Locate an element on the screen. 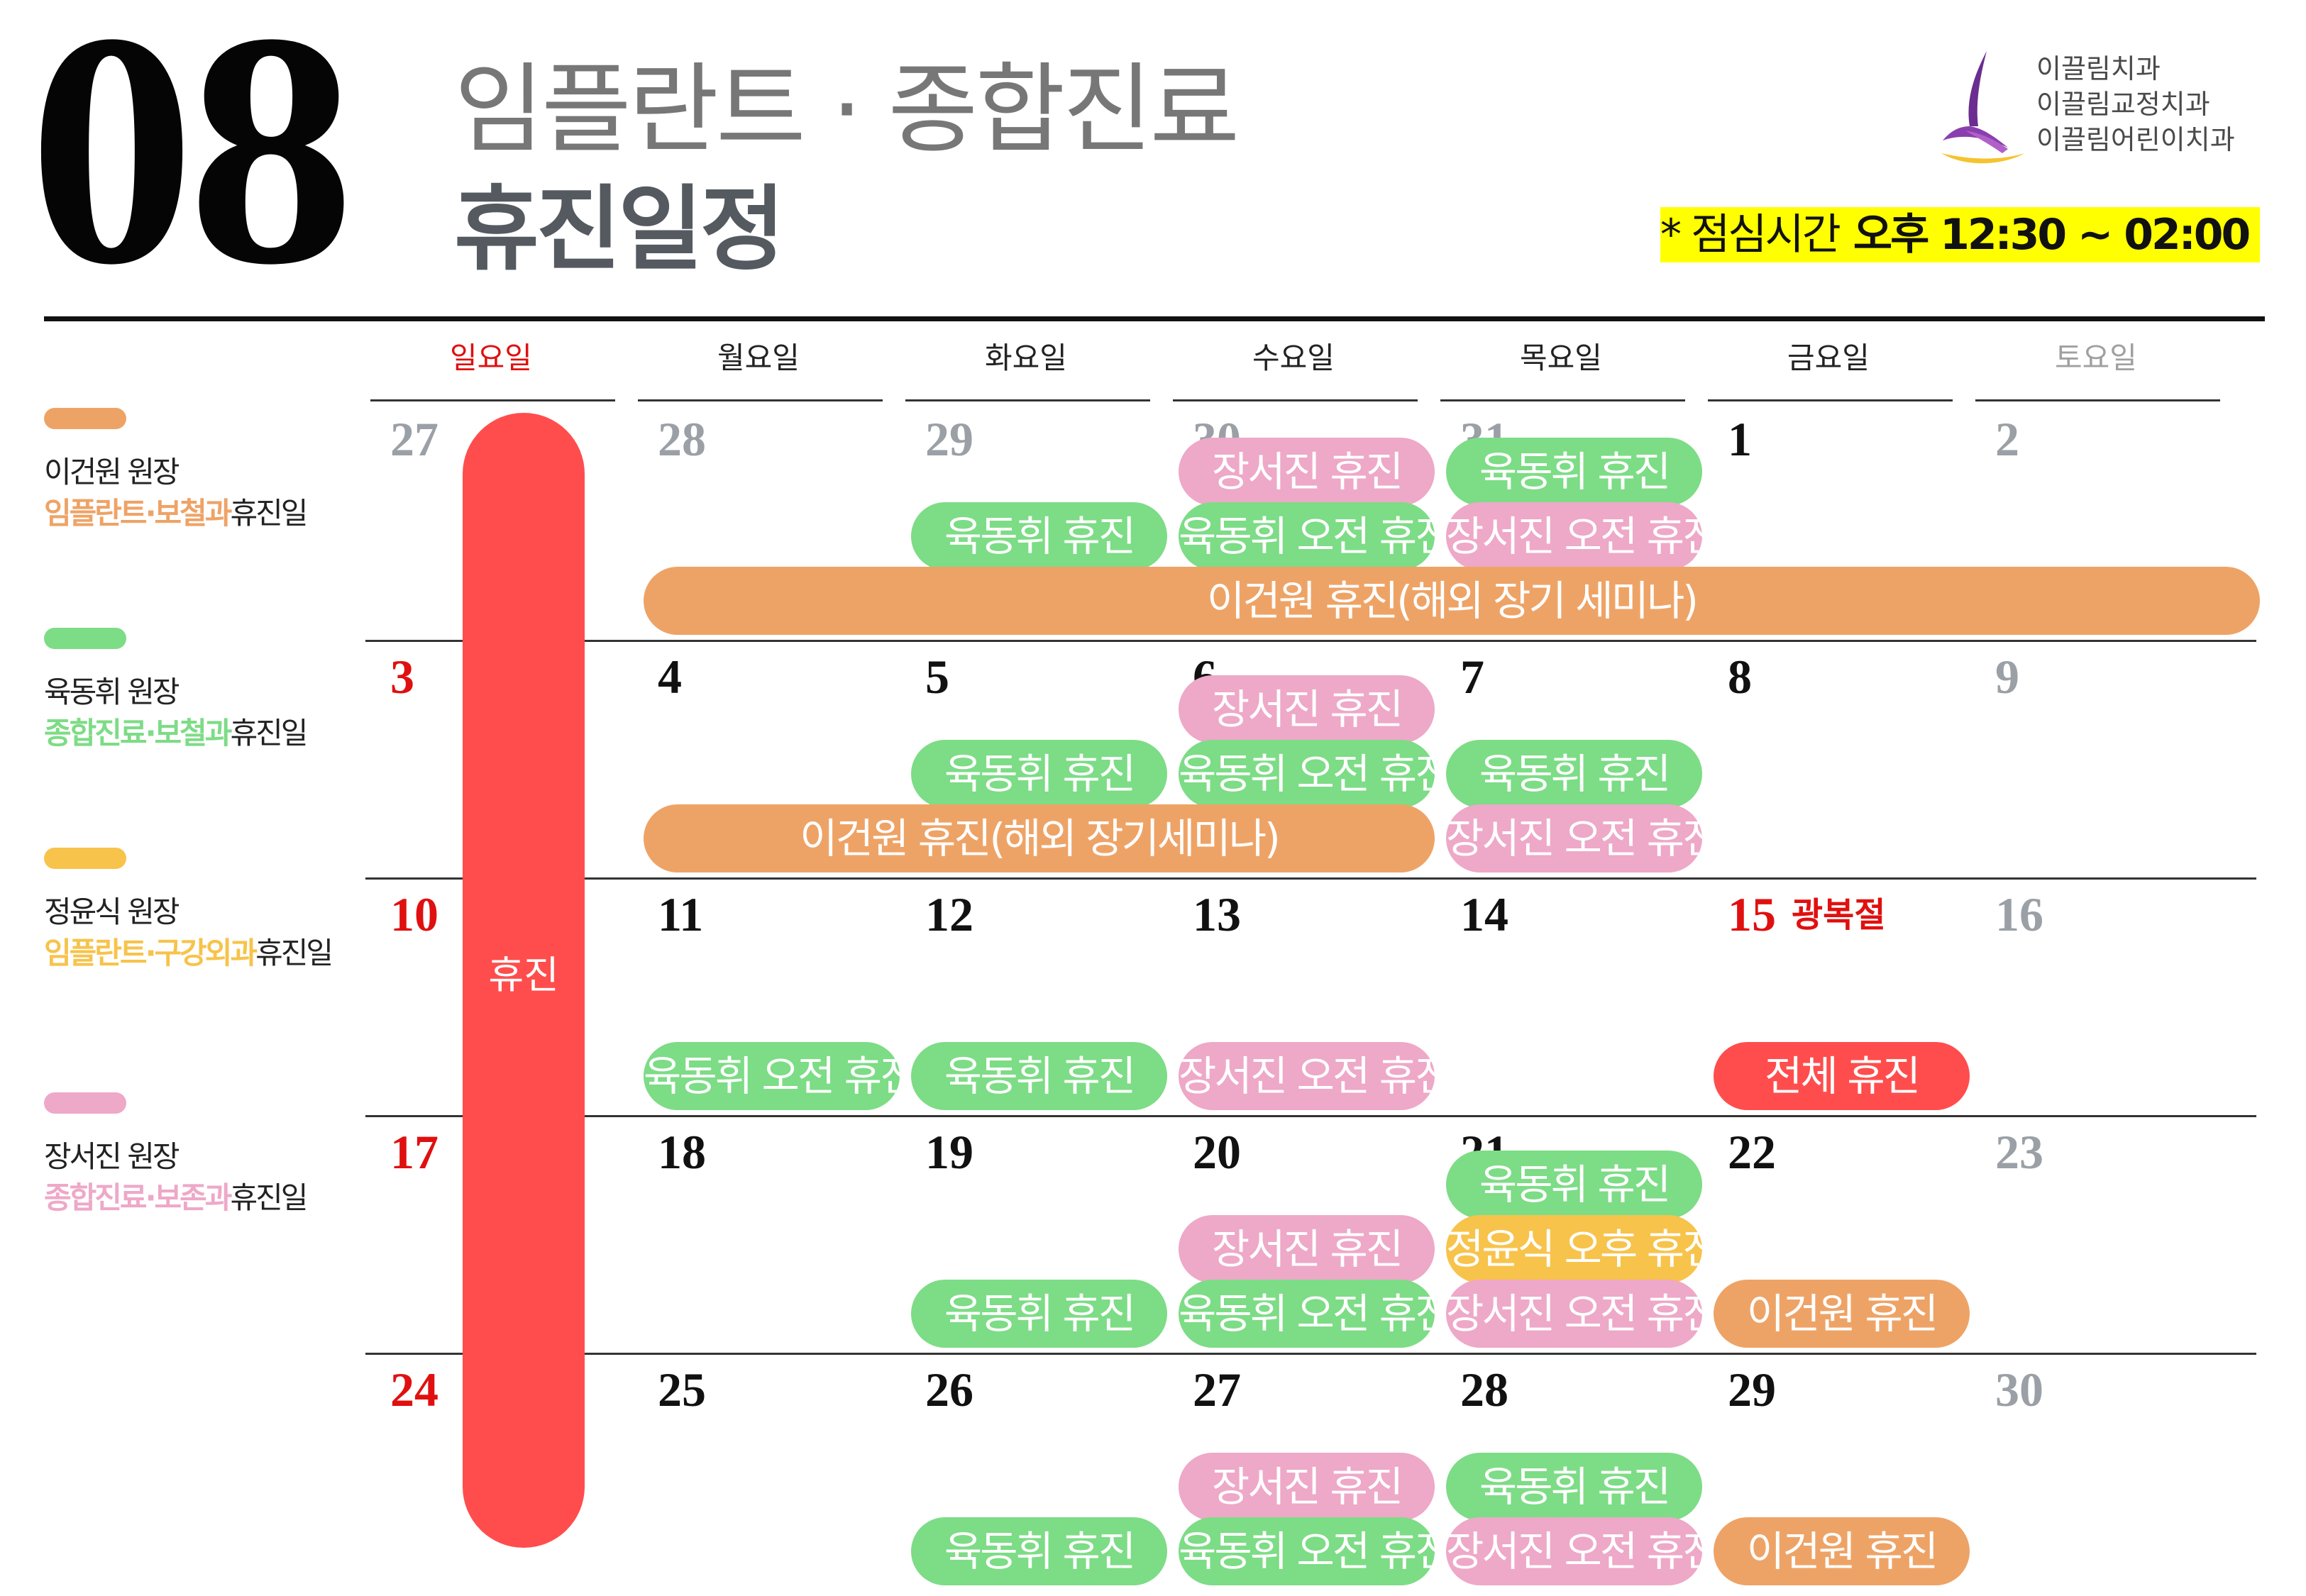 The image size is (2306, 1596). lunch-label: * 점심시간 is located at coordinates (1750, 235).